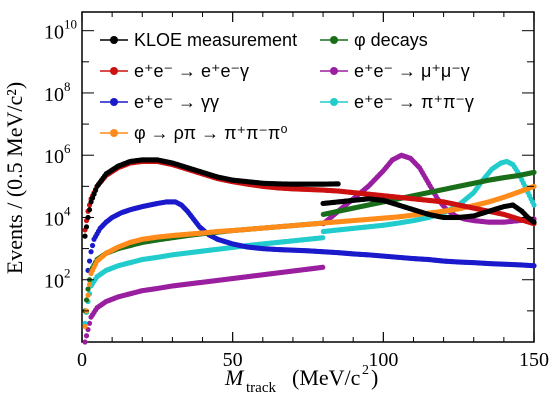 The height and width of the screenshot is (394, 549). I want to click on legend-label: e⁺e⁻ → π⁺π⁻γ, so click(414, 102).